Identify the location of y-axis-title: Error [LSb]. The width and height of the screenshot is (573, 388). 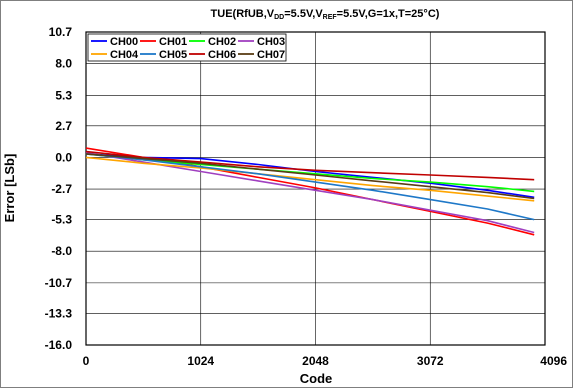
(9, 188).